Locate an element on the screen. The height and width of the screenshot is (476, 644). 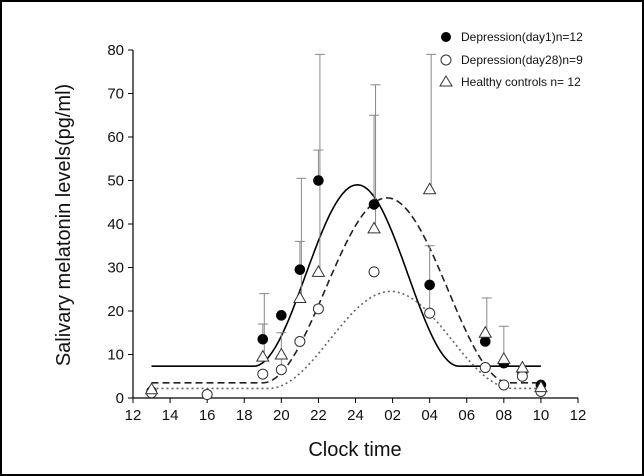
x-tick-label: 16 is located at coordinates (207, 415).